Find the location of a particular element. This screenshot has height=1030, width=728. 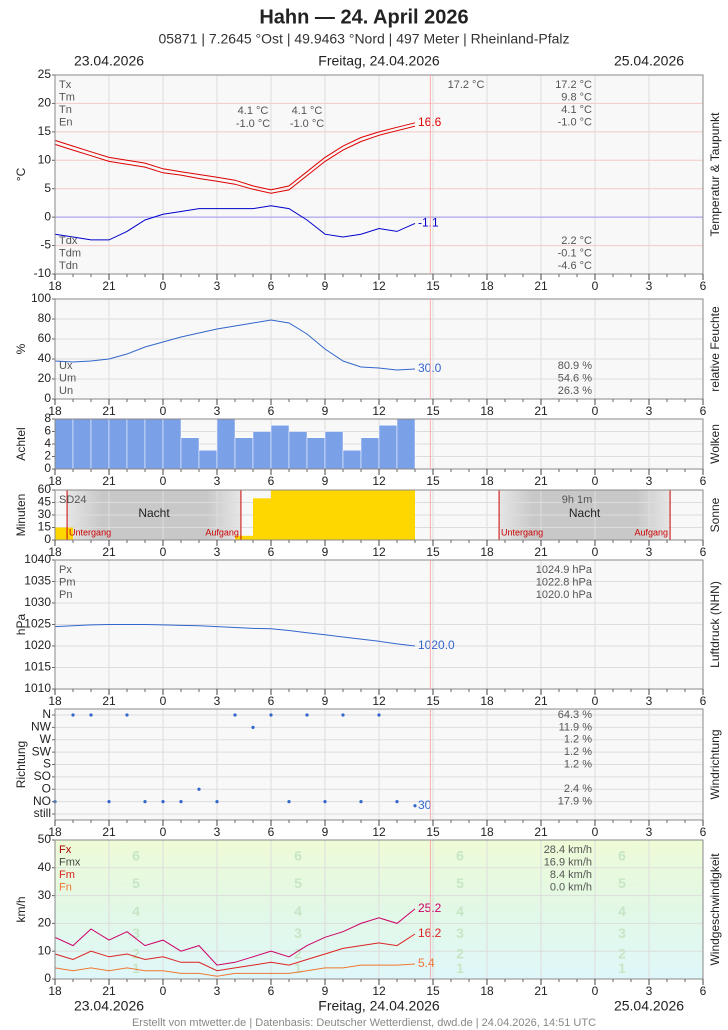

stat-value: 1022.8 hPa is located at coordinates (564, 582).